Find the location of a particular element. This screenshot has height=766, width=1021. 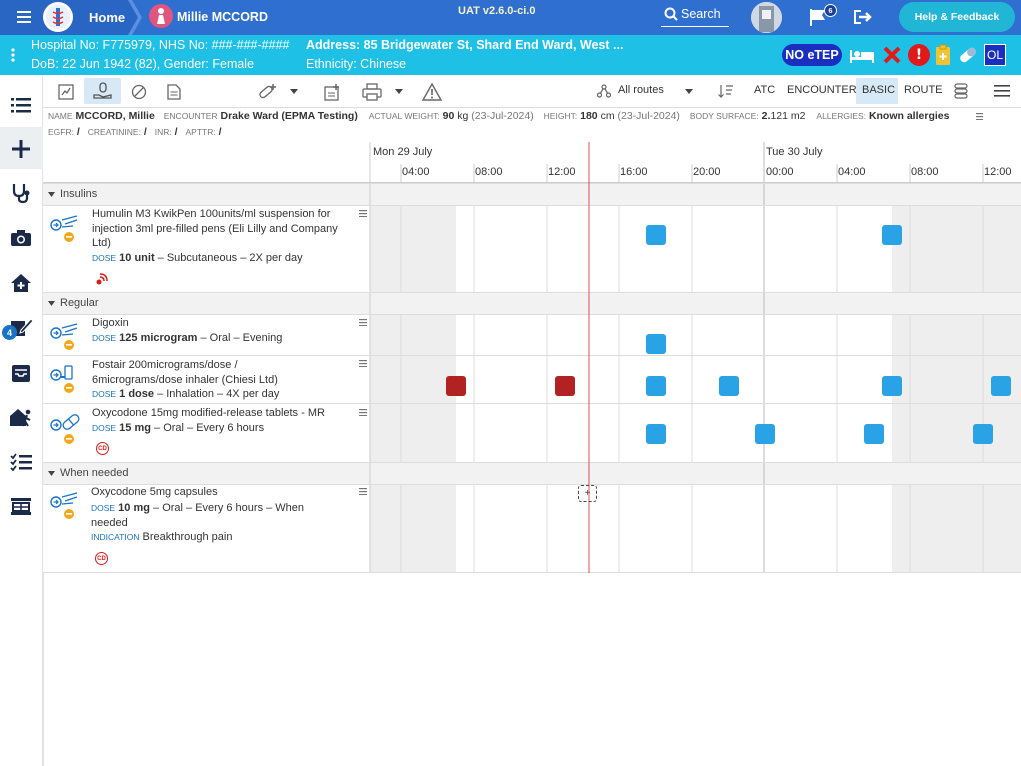

menu-icon is located at coordinates (1002, 91).